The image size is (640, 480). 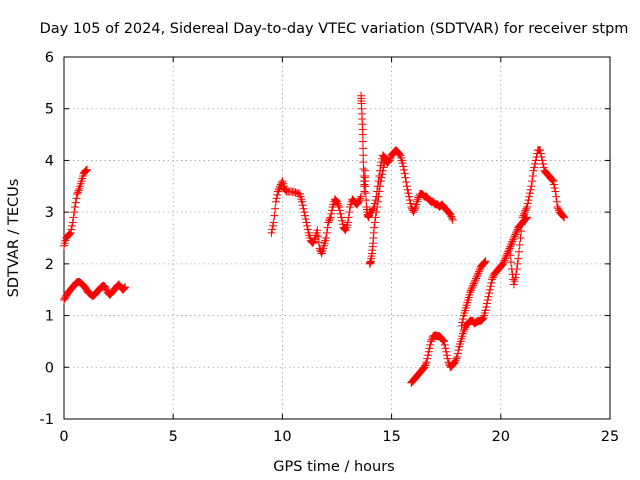 I want to click on x-tick-label: 15, so click(x=391, y=437).